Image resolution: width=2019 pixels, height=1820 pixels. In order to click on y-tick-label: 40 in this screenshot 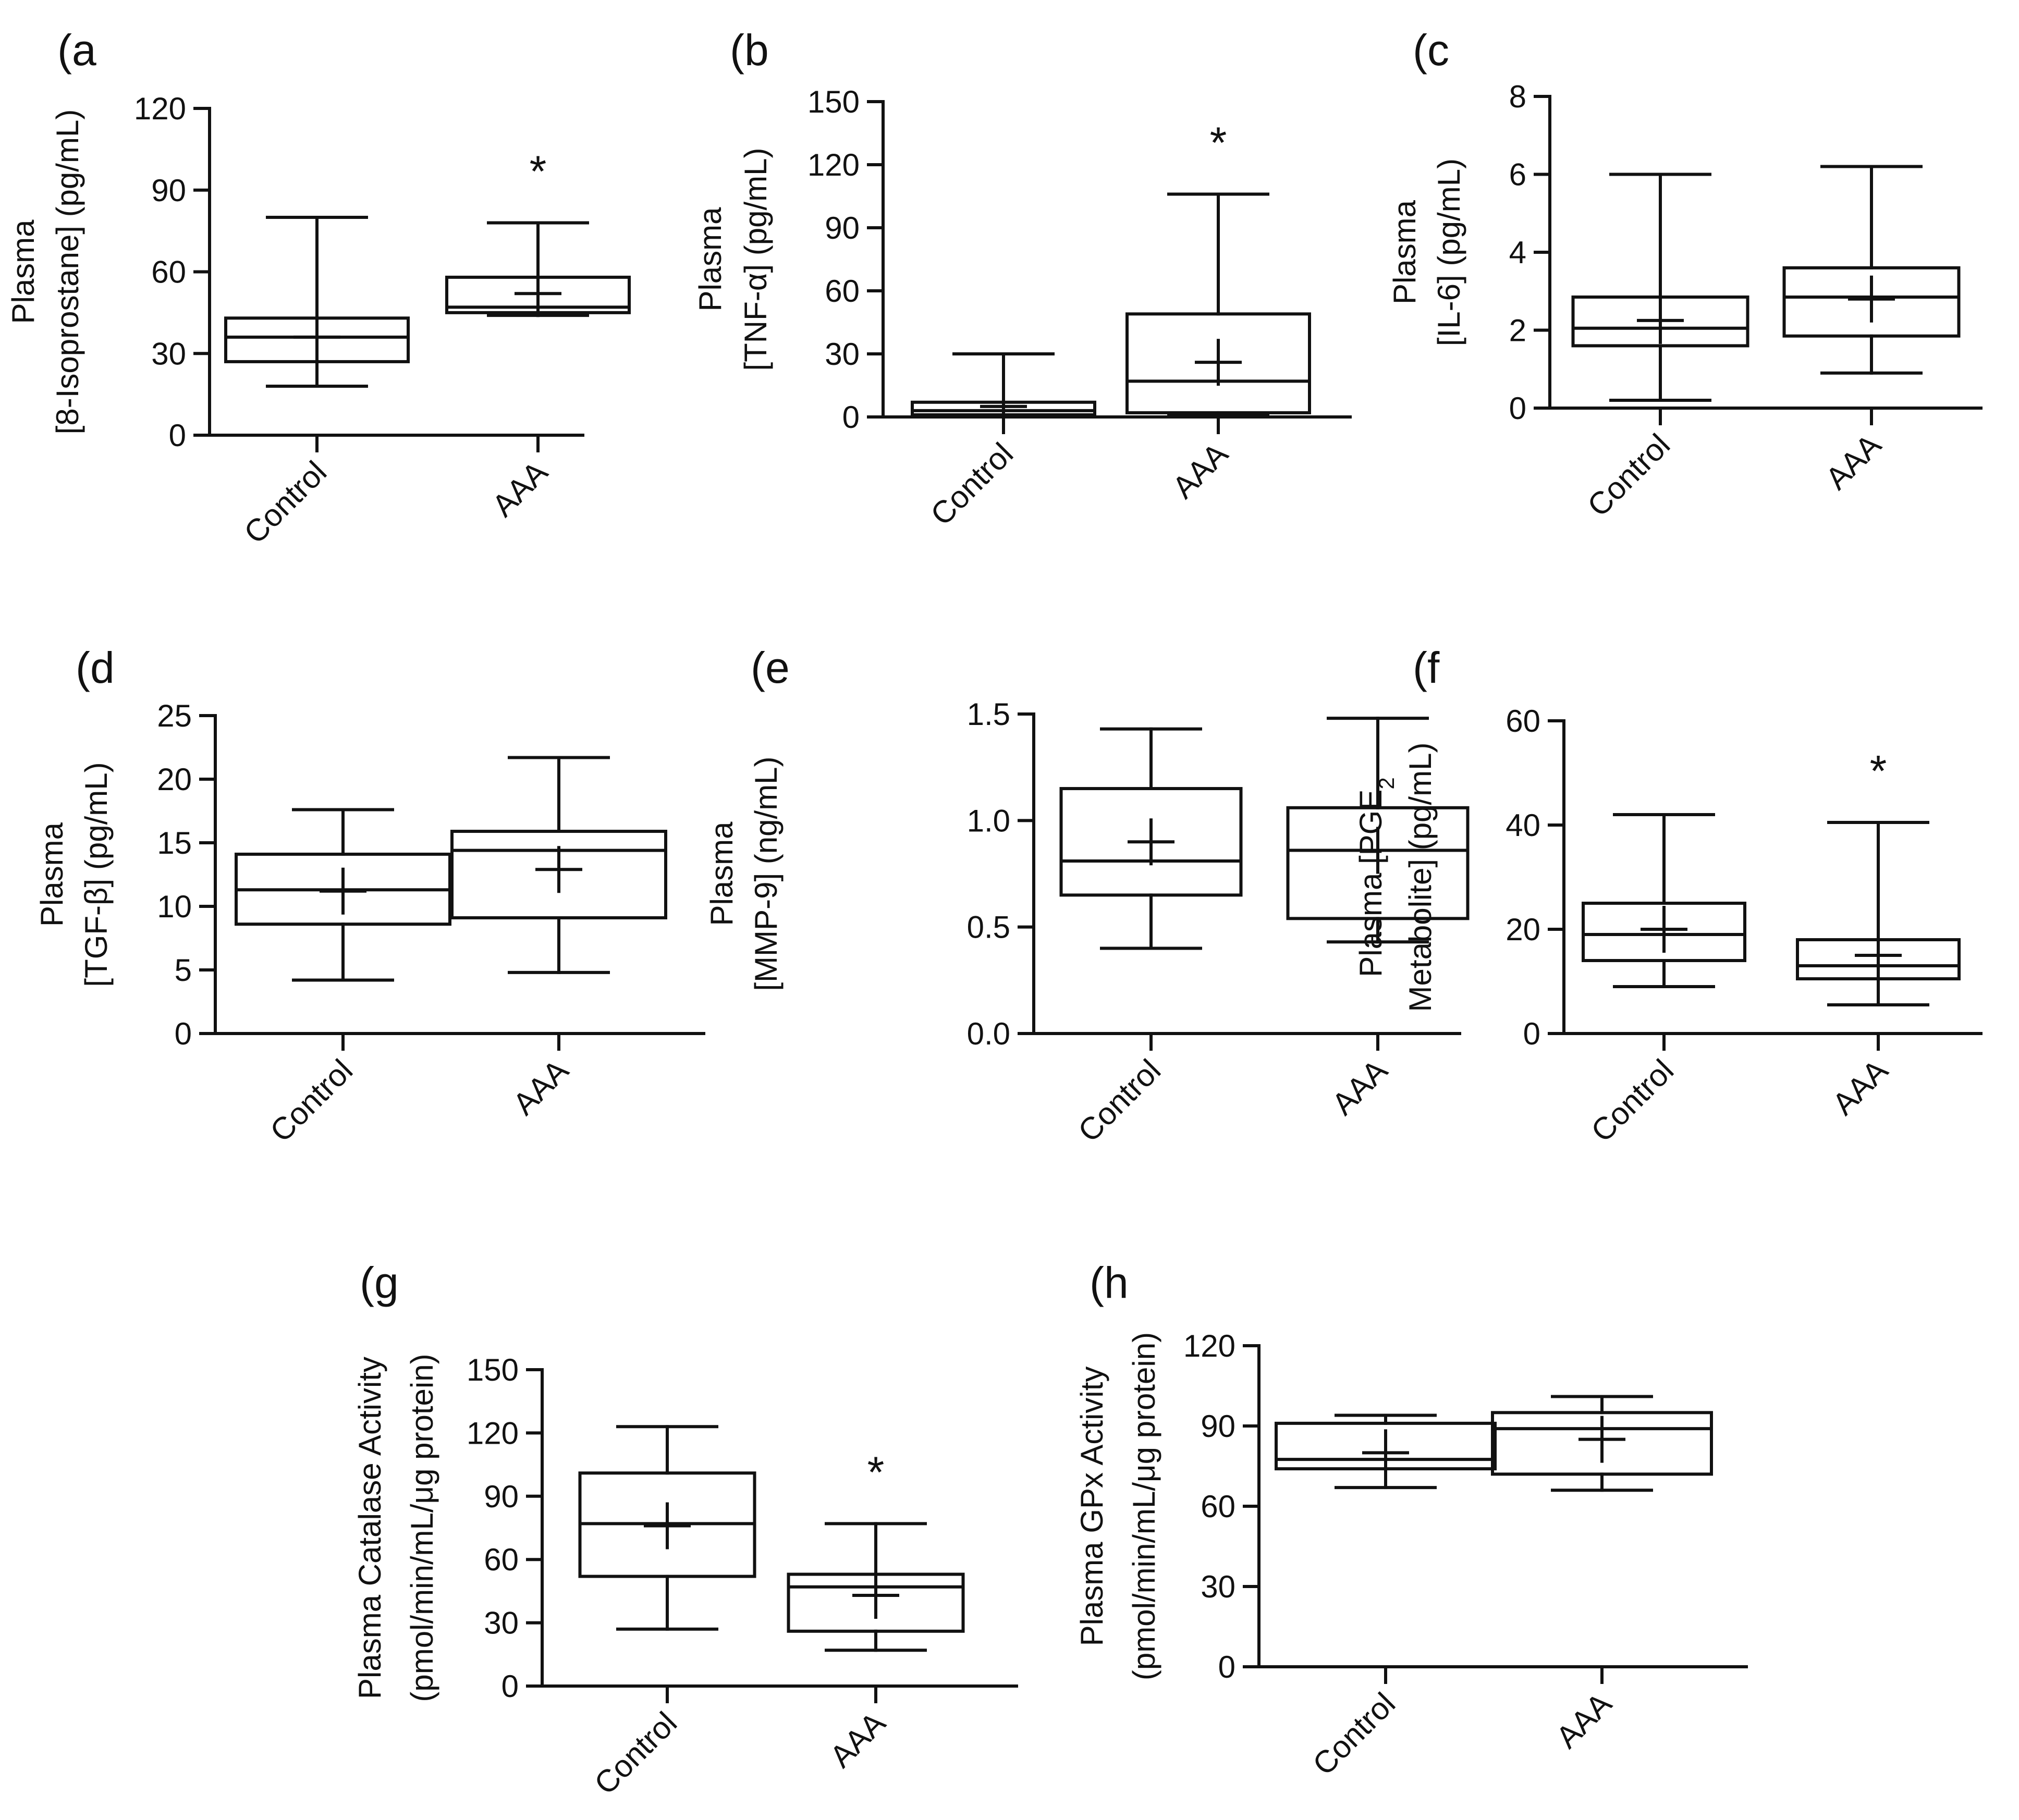, I will do `click(1523, 826)`.